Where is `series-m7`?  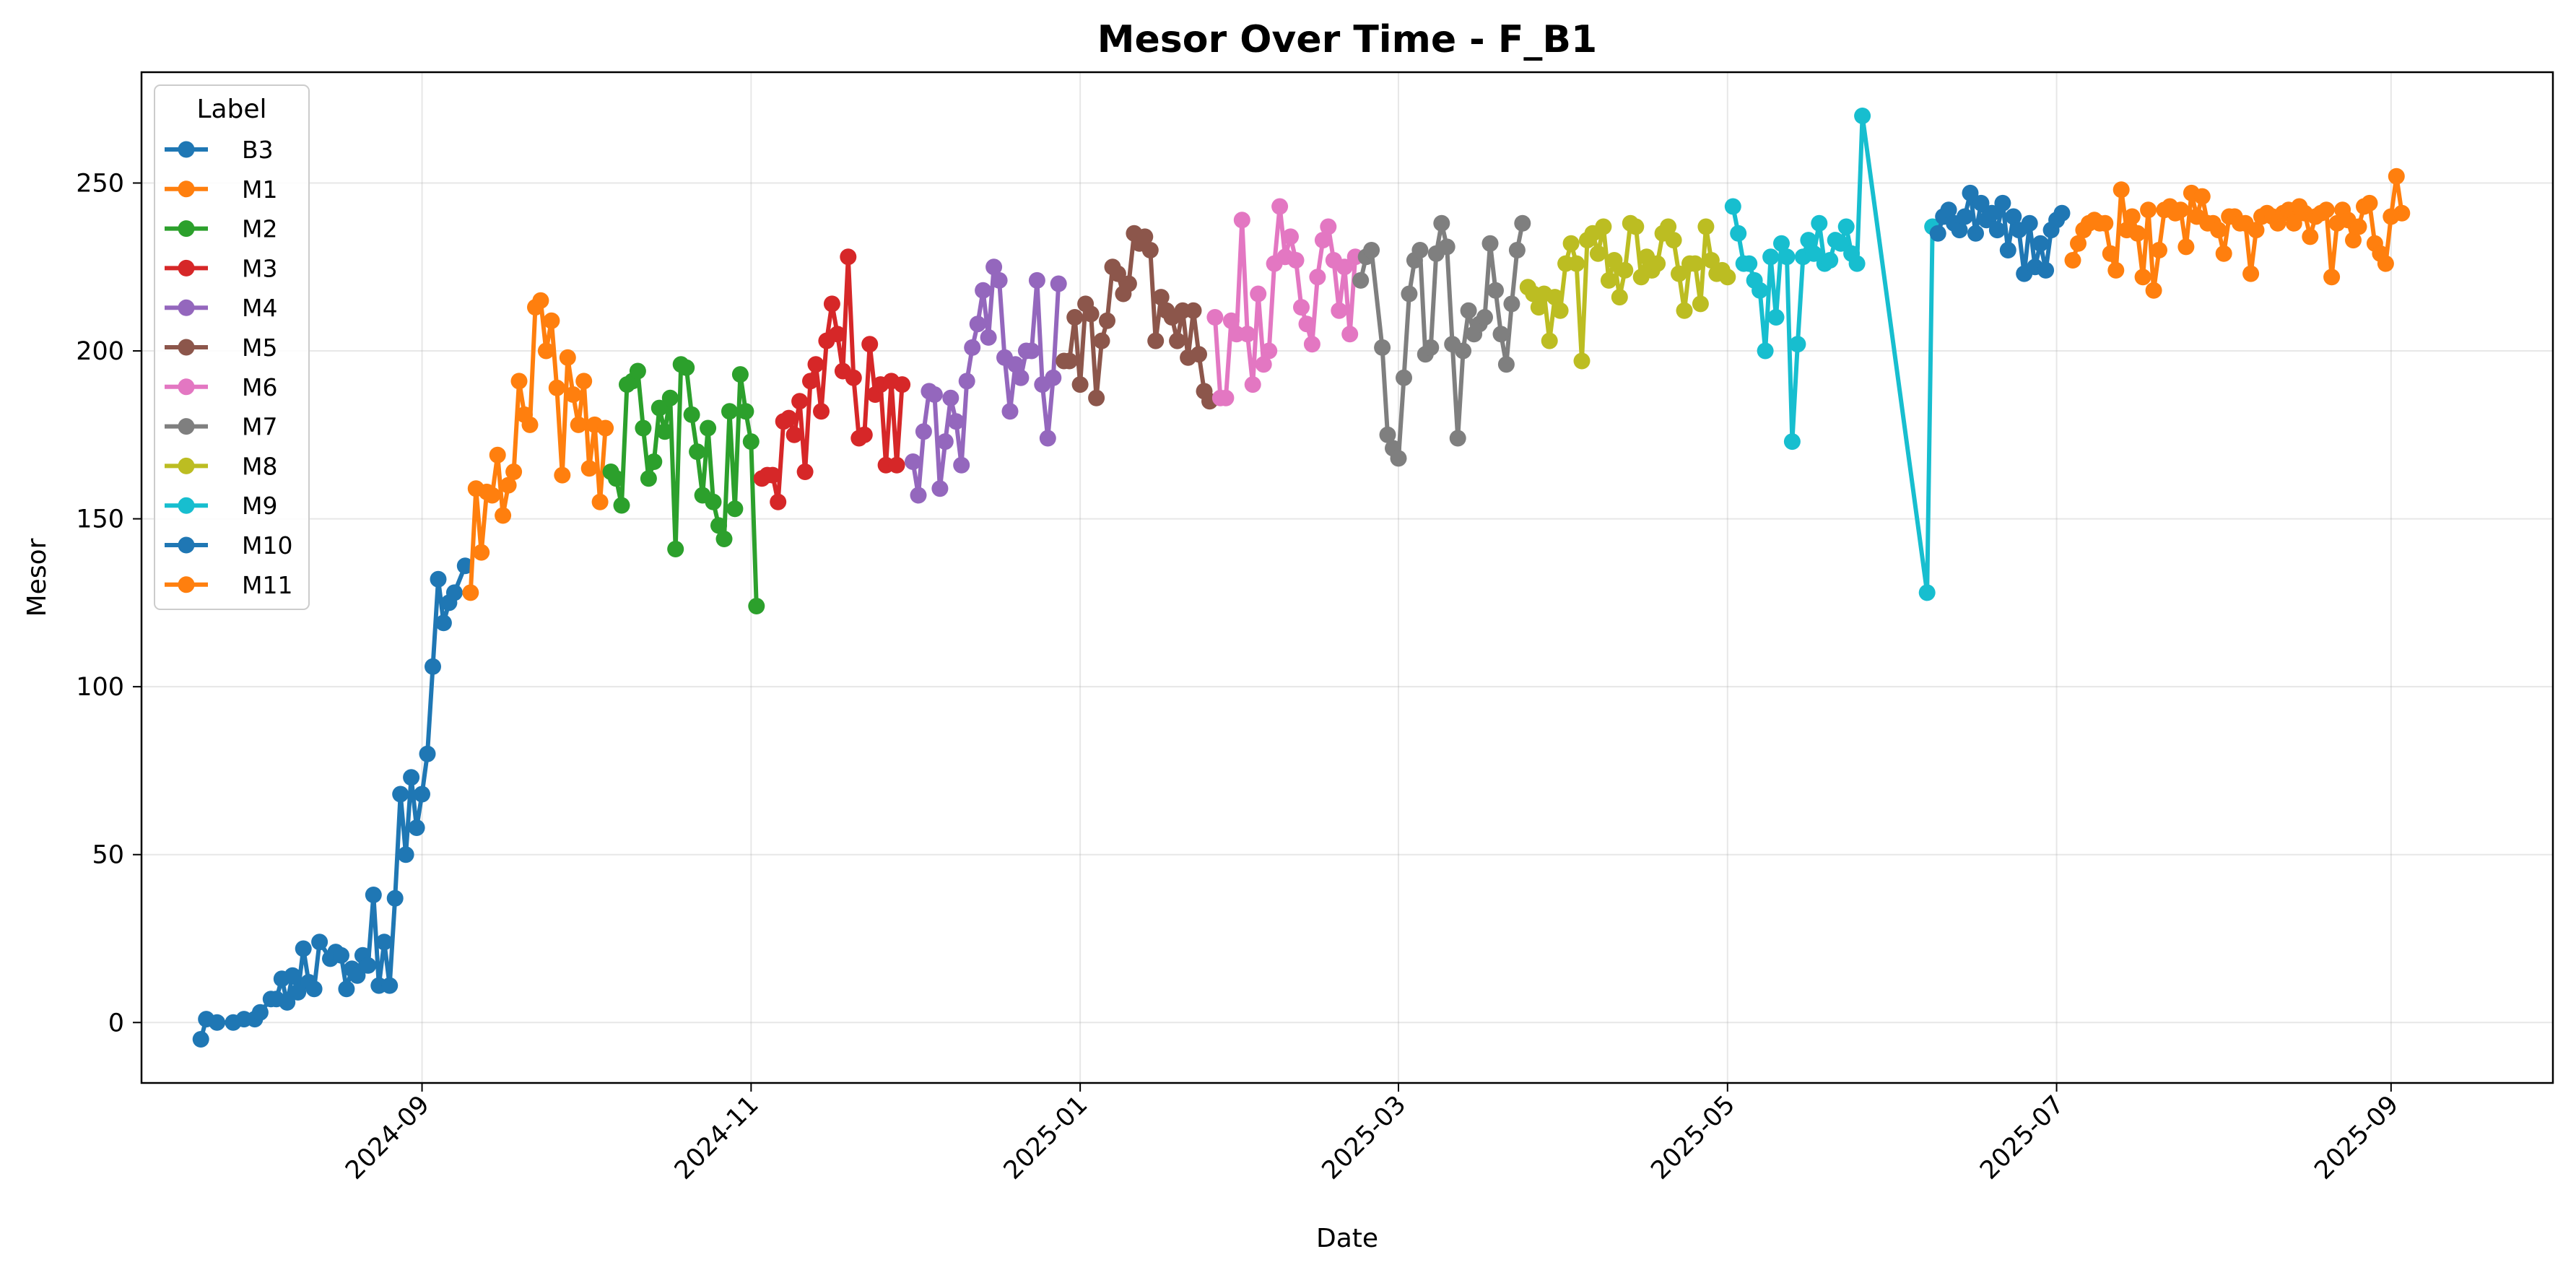
series-m7 is located at coordinates (1441, 340).